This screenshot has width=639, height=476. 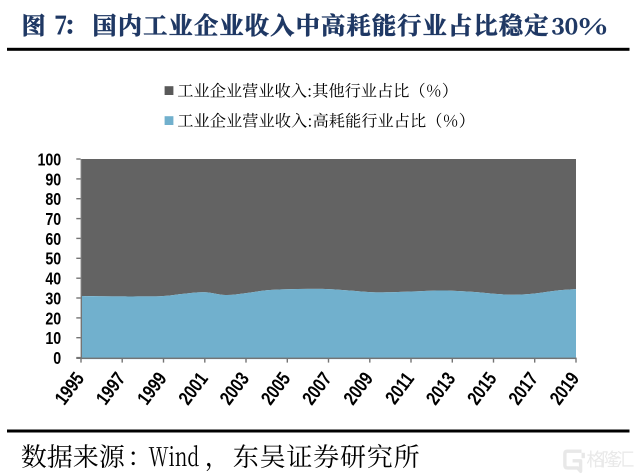 What do you see at coordinates (53, 299) in the screenshot?
I see `svg-text: 30` at bounding box center [53, 299].